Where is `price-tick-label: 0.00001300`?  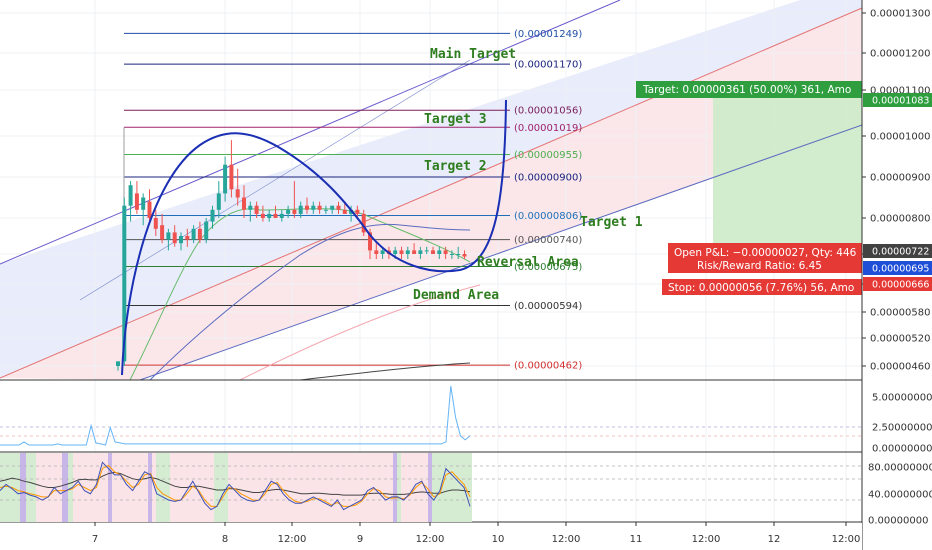
price-tick-label: 0.00001300 is located at coordinates (900, 14).